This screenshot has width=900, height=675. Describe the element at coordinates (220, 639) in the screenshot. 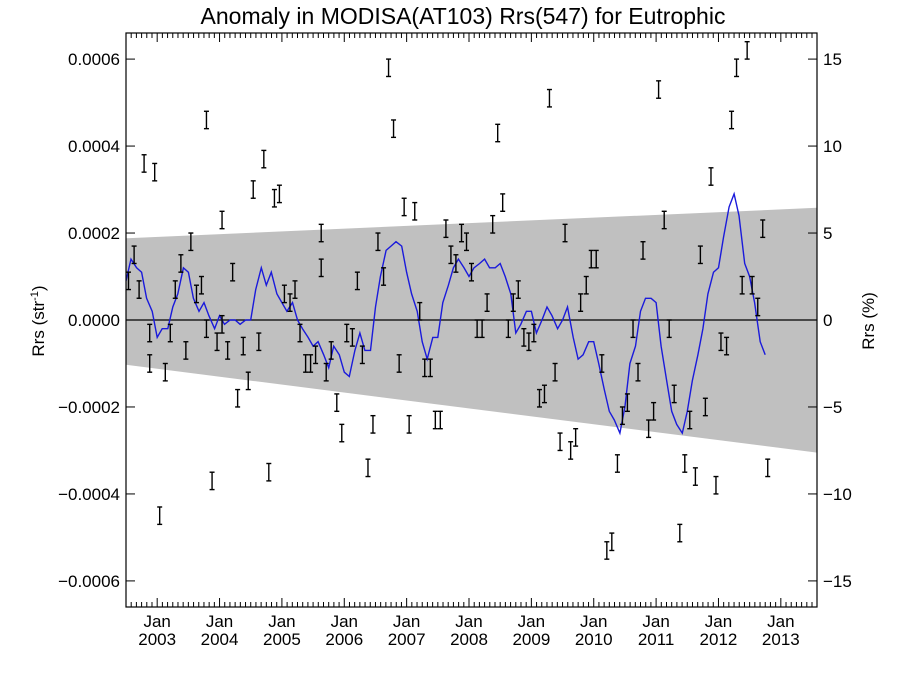

I see `x-tick-label-year: 2004` at that location.